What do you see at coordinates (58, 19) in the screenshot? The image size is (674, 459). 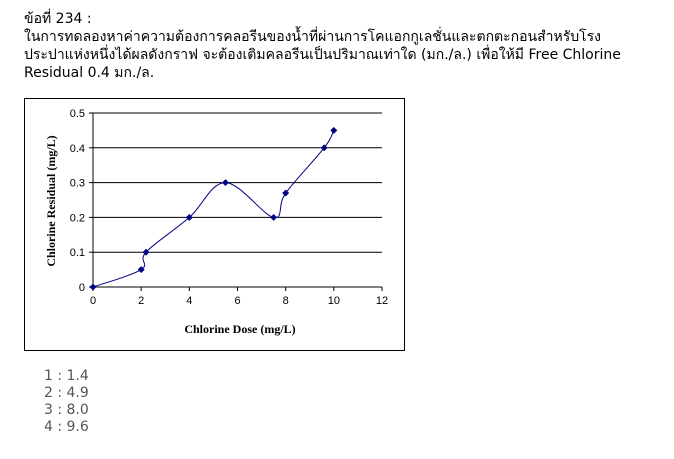 I see `question-number: ข้อที่ 234 :` at bounding box center [58, 19].